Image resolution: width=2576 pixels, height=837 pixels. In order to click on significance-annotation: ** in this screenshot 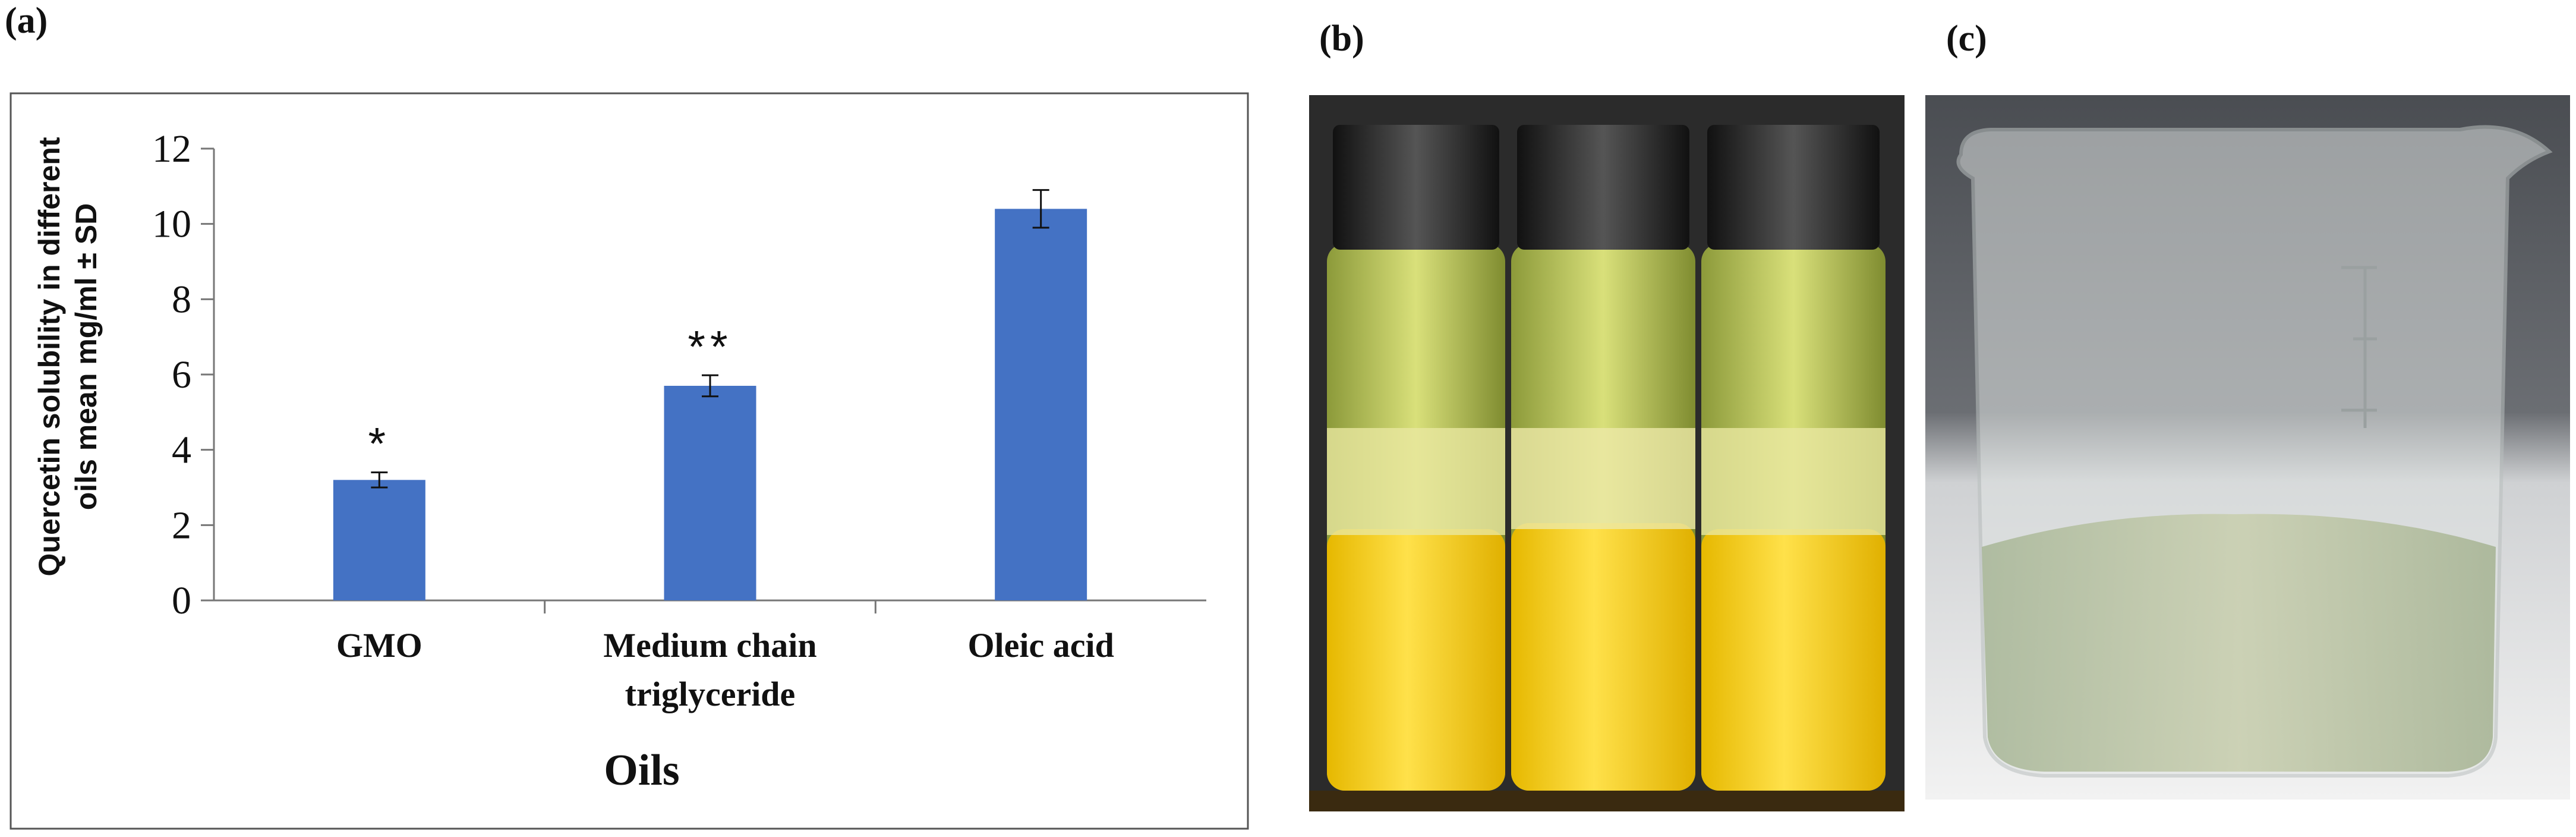, I will do `click(710, 347)`.